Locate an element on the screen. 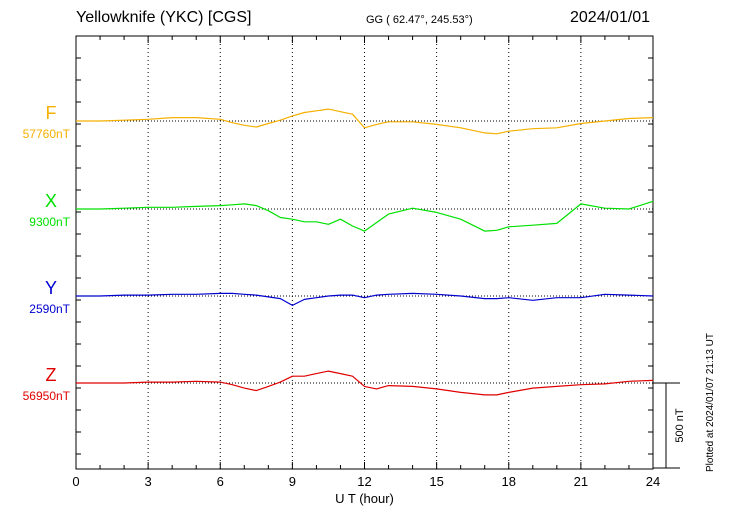 The width and height of the screenshot is (730, 520). baseline-value-y: 2590nT is located at coordinates (49, 309).